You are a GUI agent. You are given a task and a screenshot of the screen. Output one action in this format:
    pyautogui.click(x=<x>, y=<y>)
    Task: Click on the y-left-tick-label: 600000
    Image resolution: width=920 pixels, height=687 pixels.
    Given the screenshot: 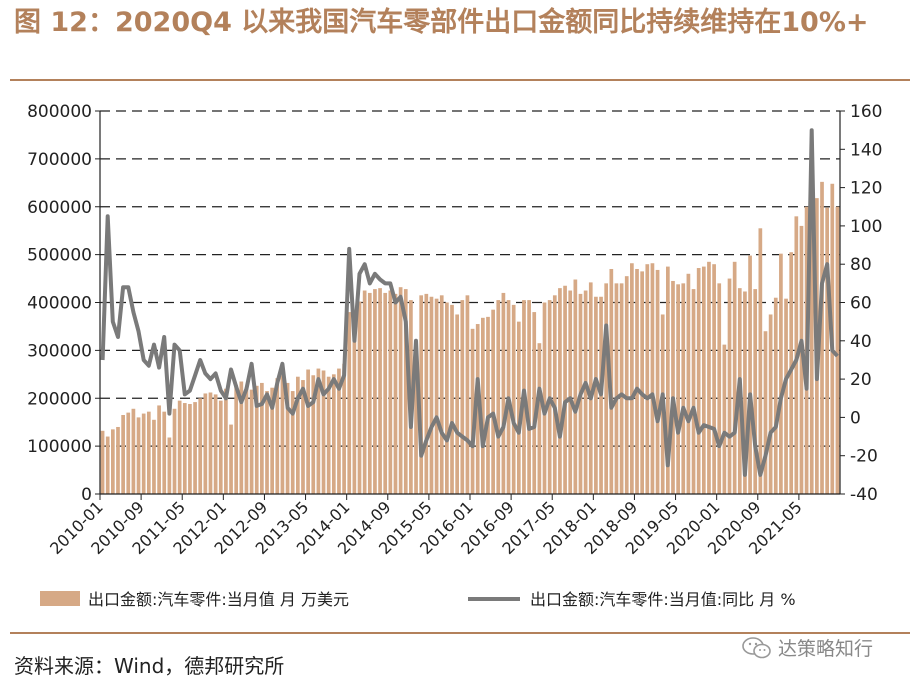 What is the action you would take?
    pyautogui.click(x=59, y=208)
    